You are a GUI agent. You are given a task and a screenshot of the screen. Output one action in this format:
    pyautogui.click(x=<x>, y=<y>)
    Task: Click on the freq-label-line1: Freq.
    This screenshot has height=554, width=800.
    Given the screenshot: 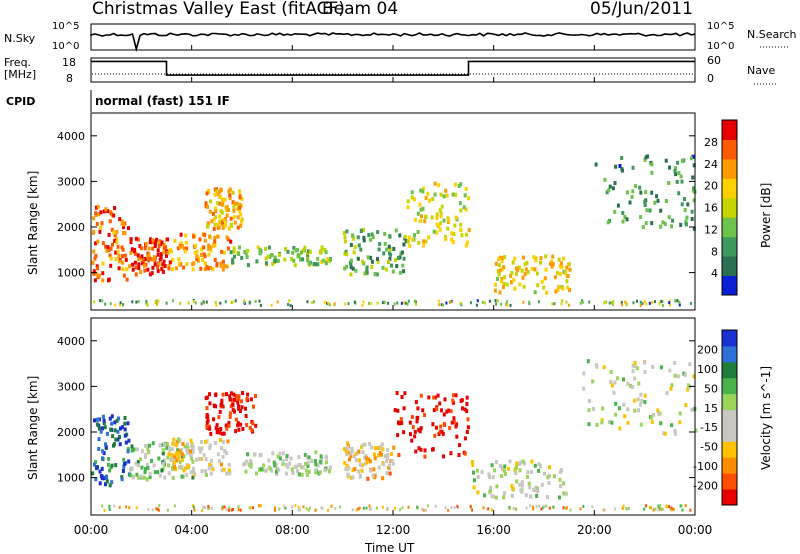 What is the action you would take?
    pyautogui.click(x=17, y=62)
    